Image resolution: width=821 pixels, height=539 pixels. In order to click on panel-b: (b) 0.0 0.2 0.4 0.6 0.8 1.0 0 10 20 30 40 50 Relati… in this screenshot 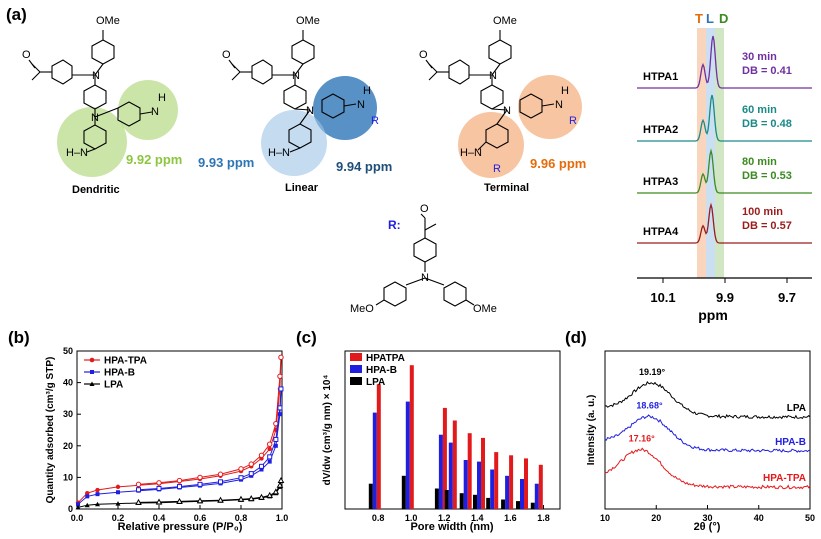, I will do `click(148, 430)`.